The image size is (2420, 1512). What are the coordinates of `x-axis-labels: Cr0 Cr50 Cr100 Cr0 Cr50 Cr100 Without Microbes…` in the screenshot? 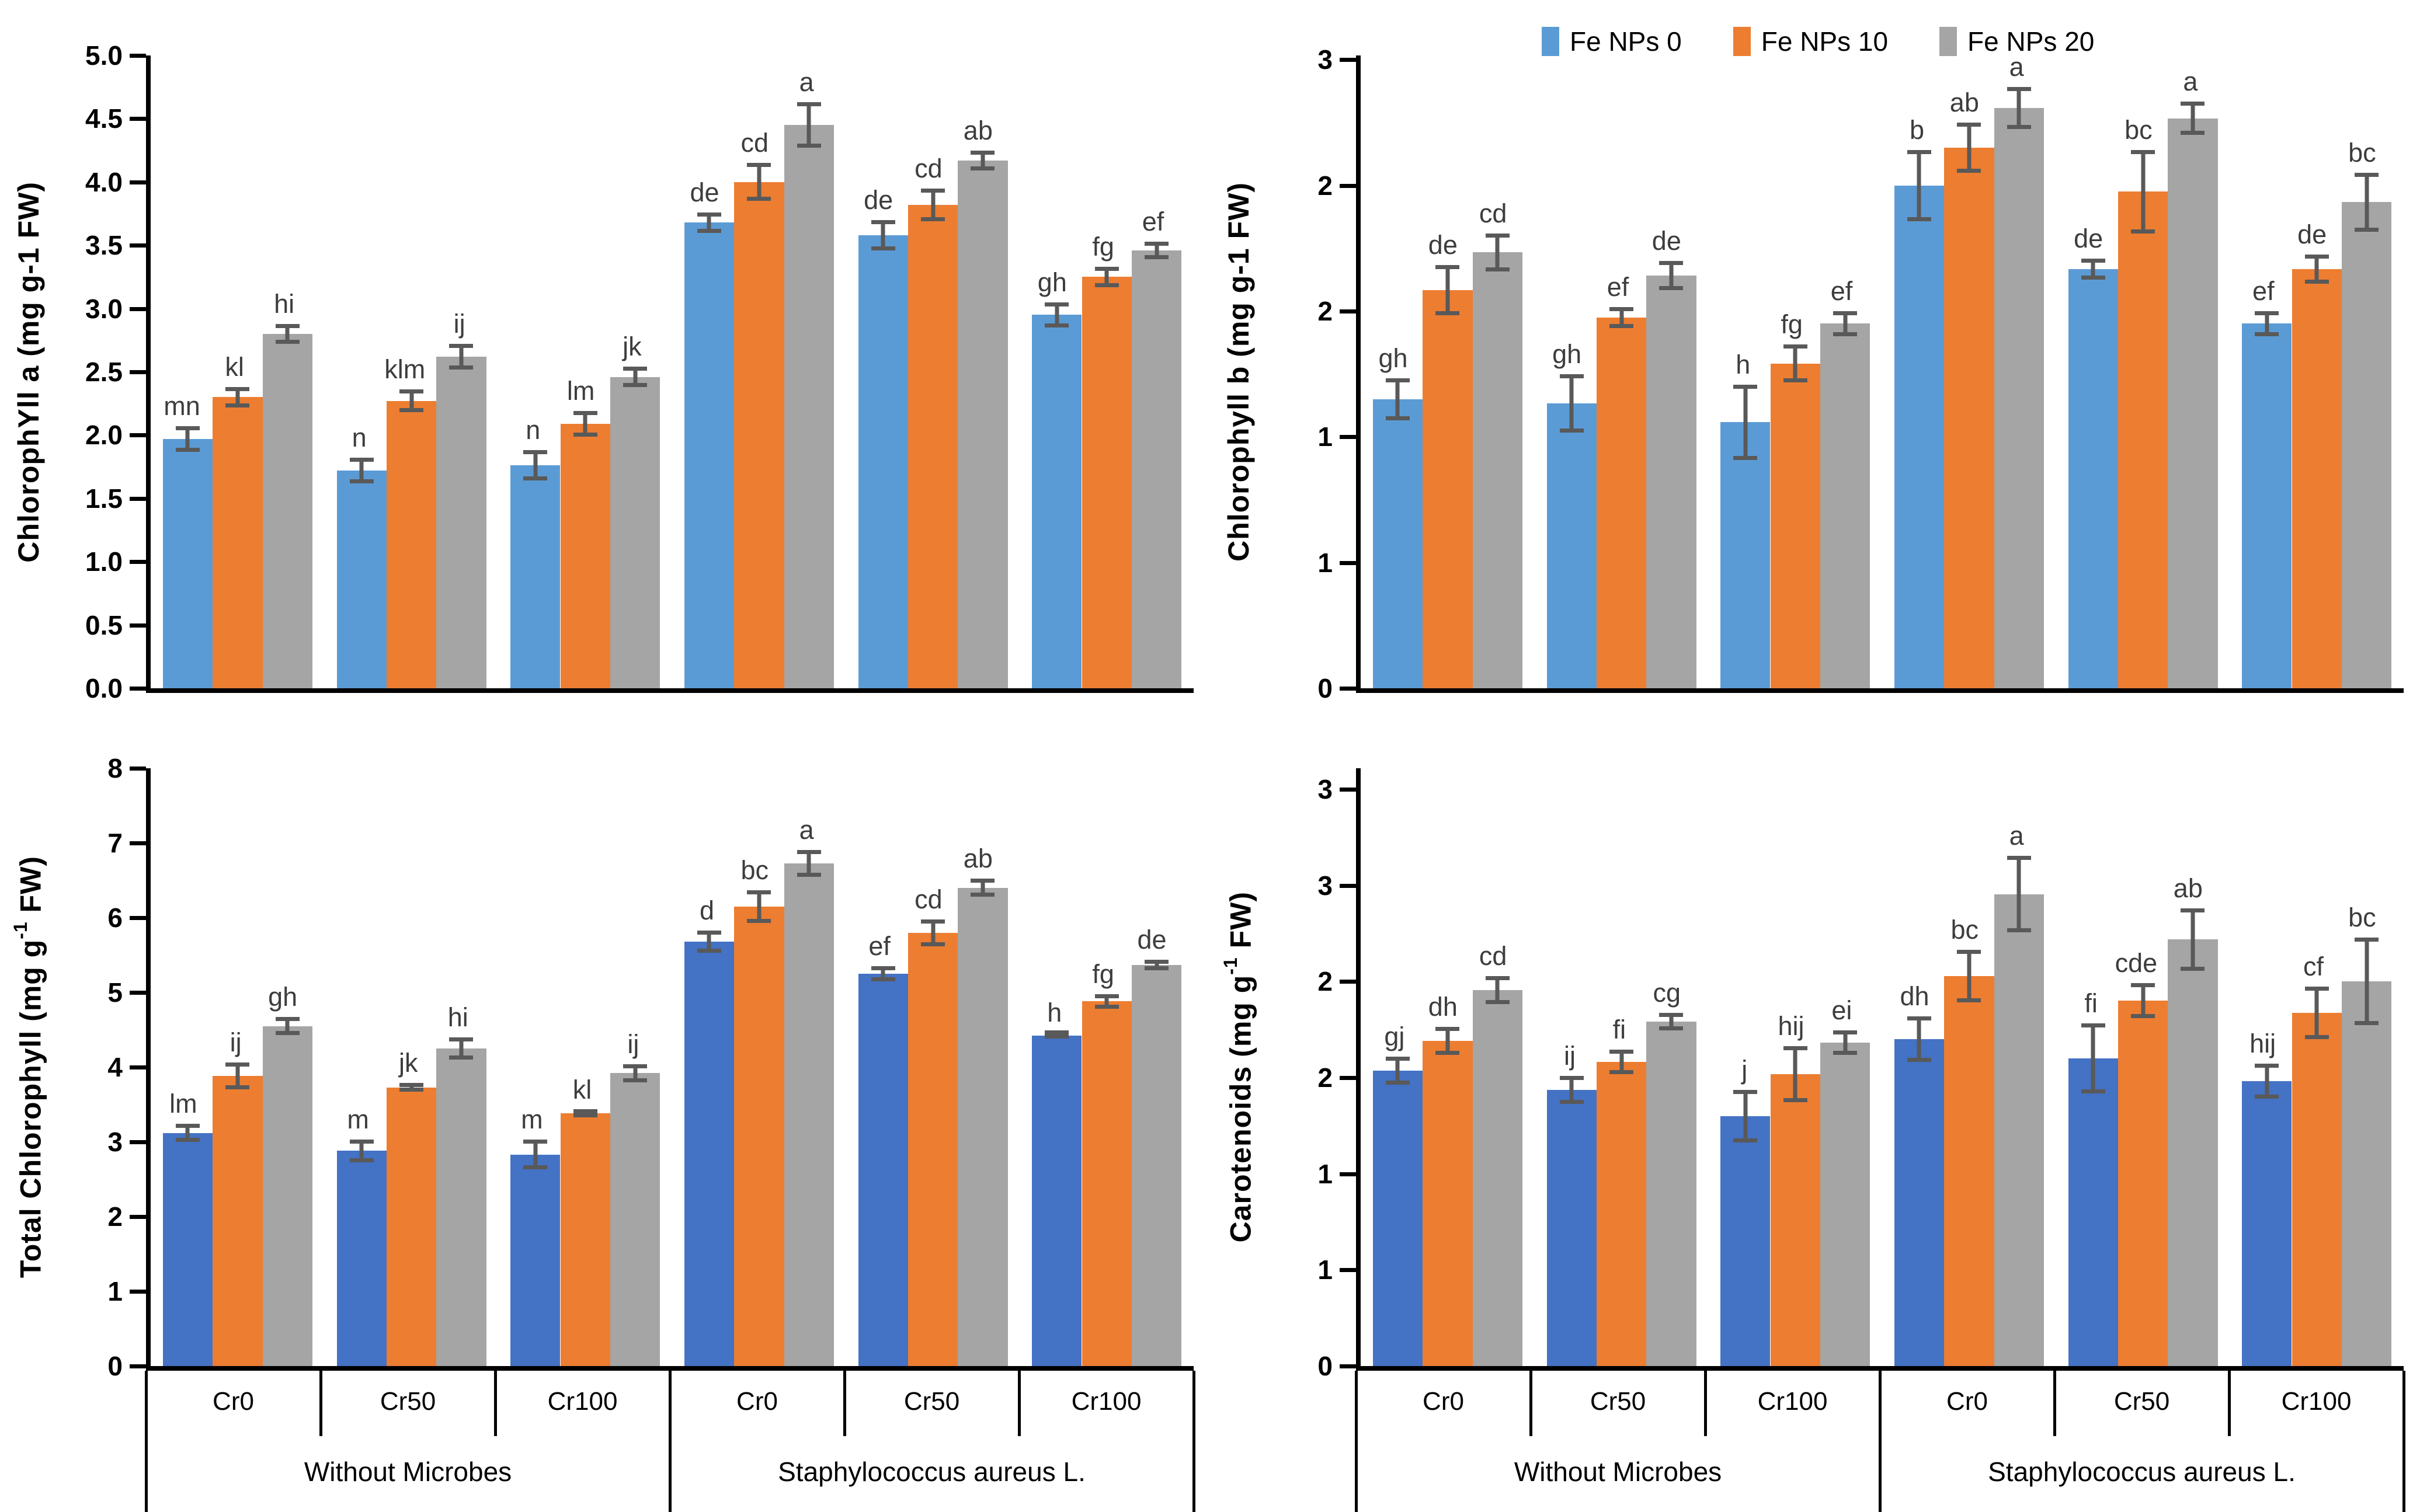 It's located at (670, 1442).